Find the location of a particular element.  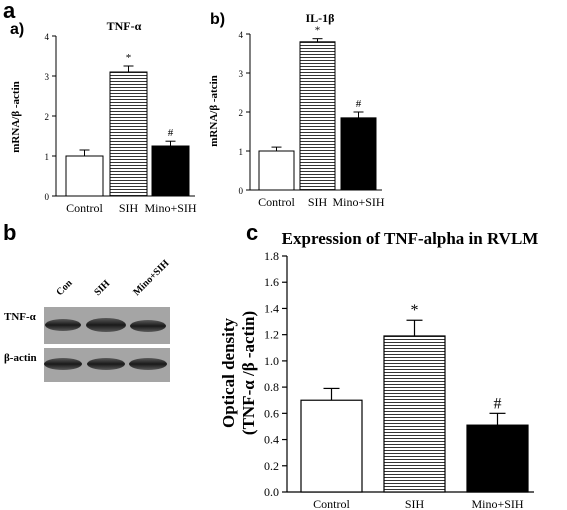

y-tick-label: 0.8 is located at coordinates (271, 387).